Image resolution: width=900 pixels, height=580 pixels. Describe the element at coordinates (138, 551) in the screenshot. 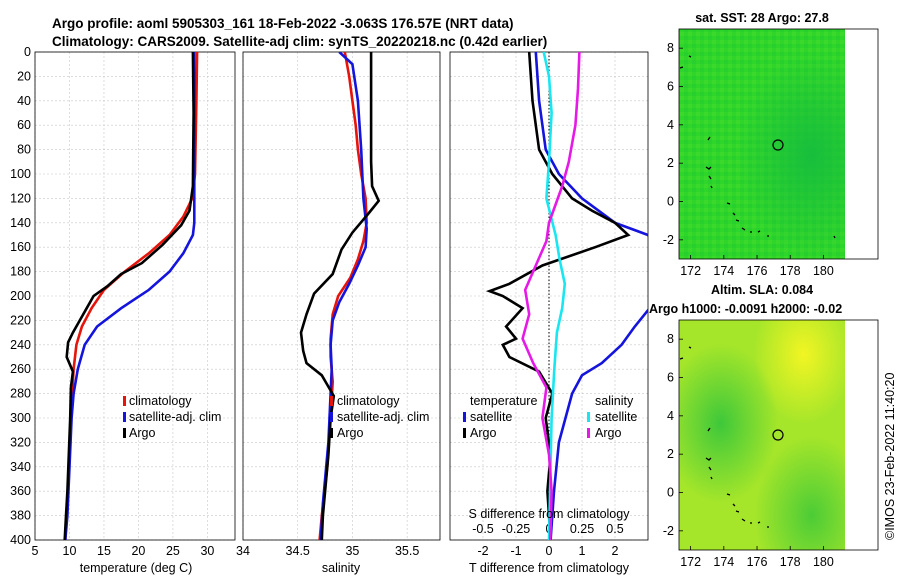

I see `x-tick-label: 20` at that location.